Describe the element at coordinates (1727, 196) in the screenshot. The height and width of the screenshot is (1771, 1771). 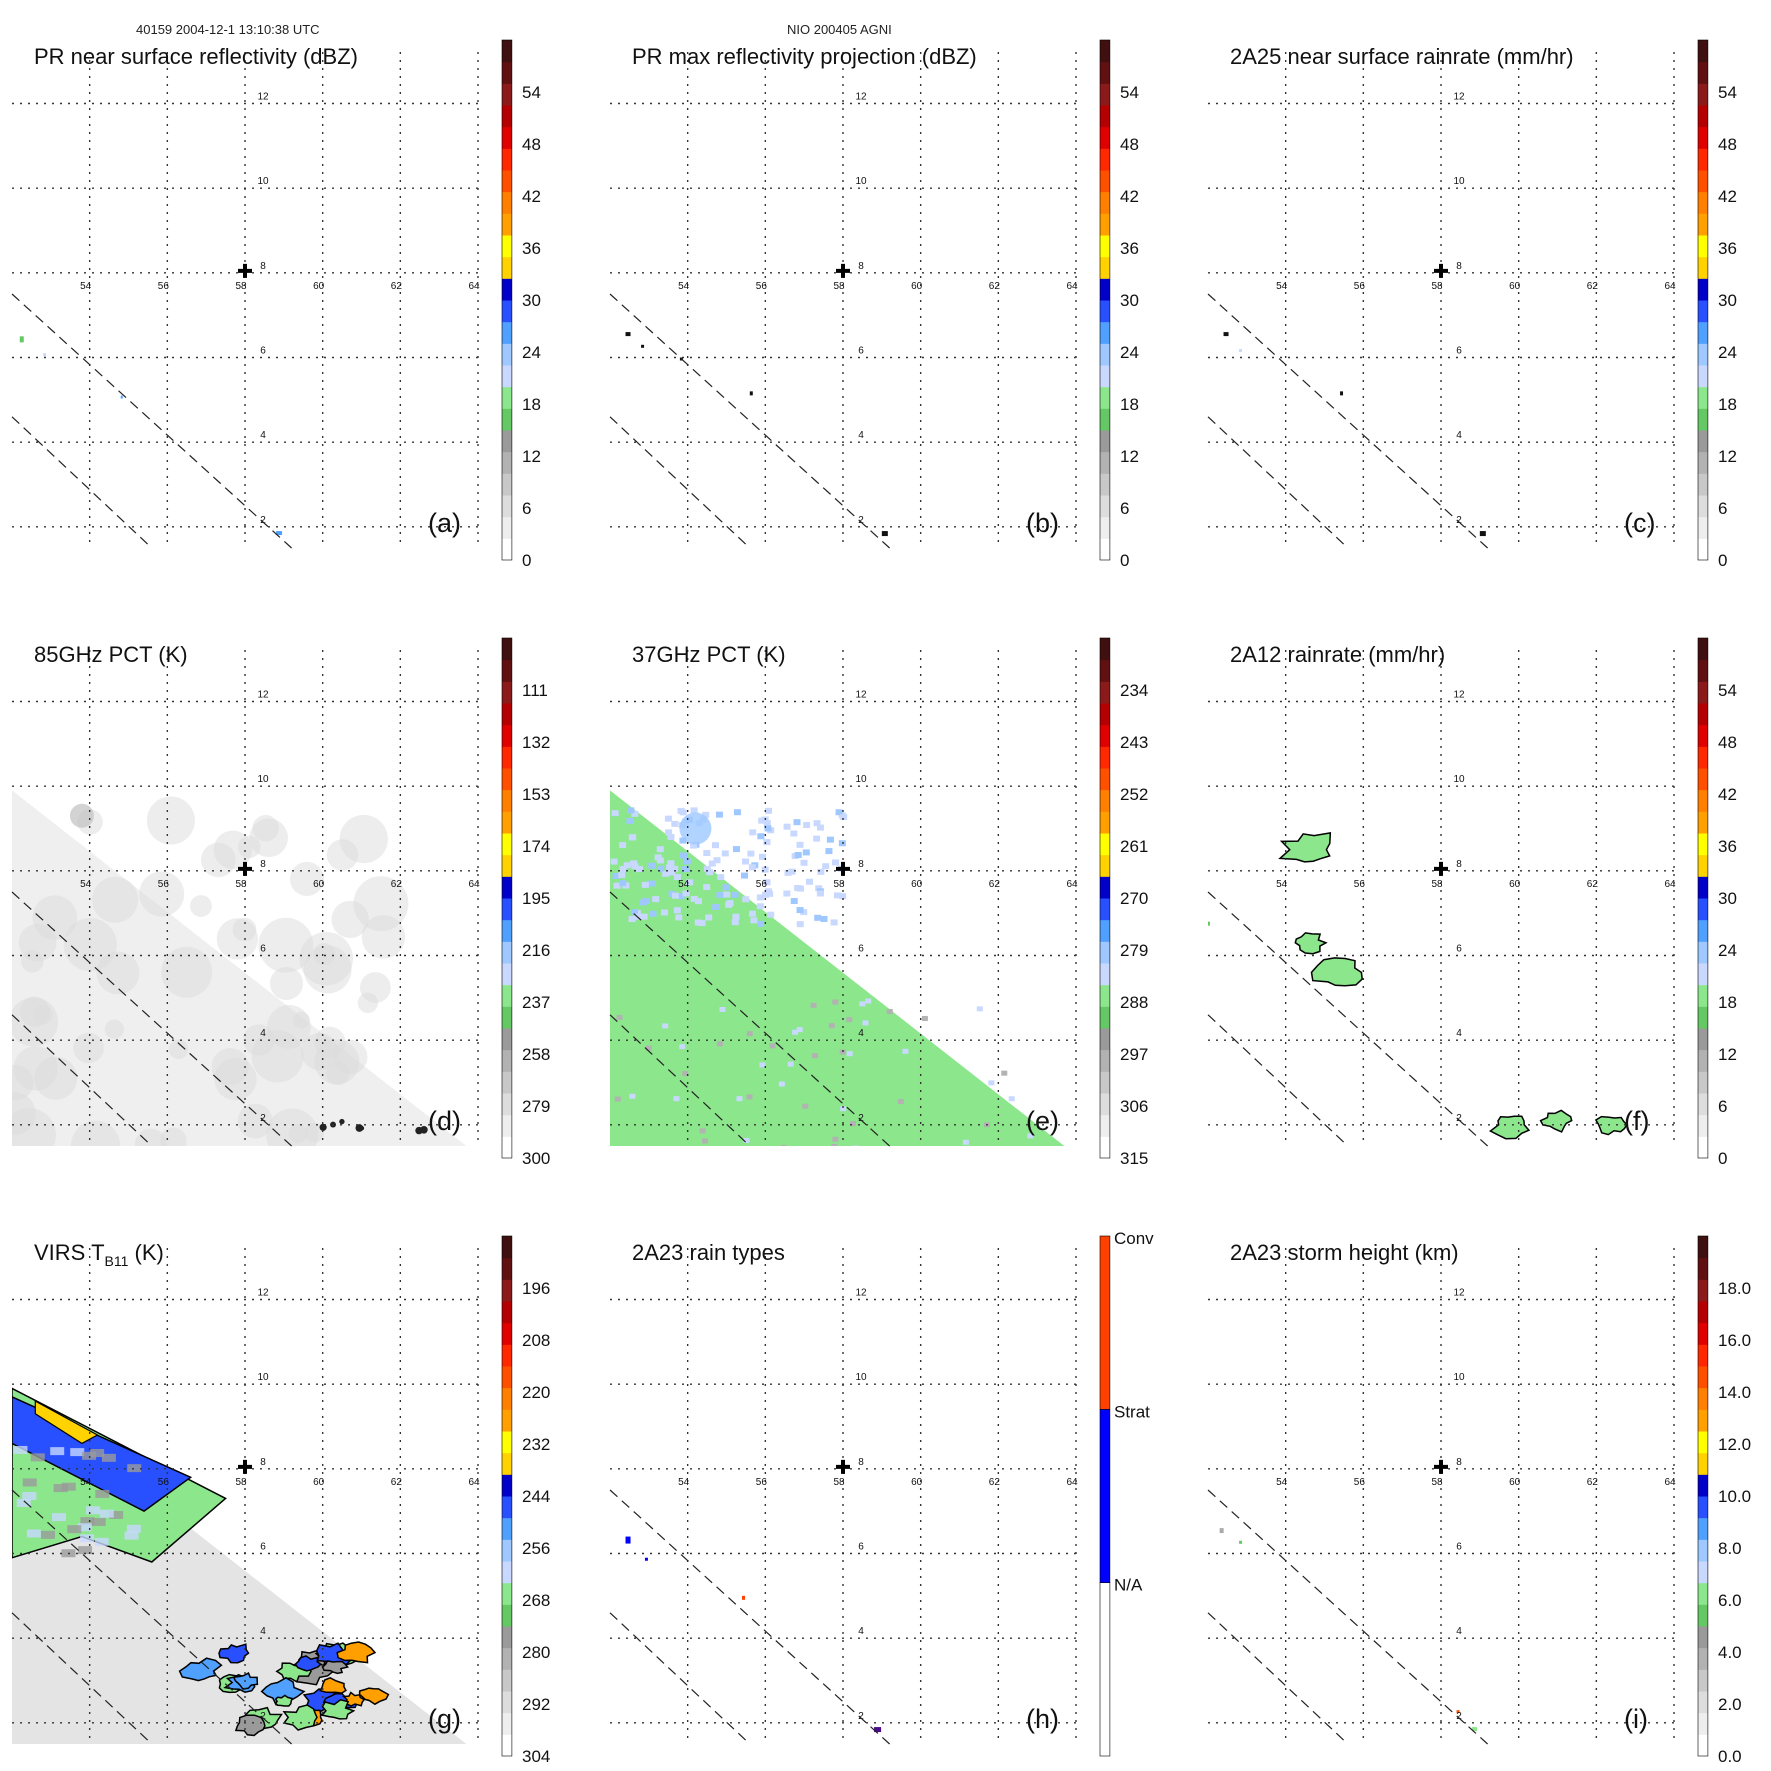
I see `colorbar-tick-label: 42` at that location.